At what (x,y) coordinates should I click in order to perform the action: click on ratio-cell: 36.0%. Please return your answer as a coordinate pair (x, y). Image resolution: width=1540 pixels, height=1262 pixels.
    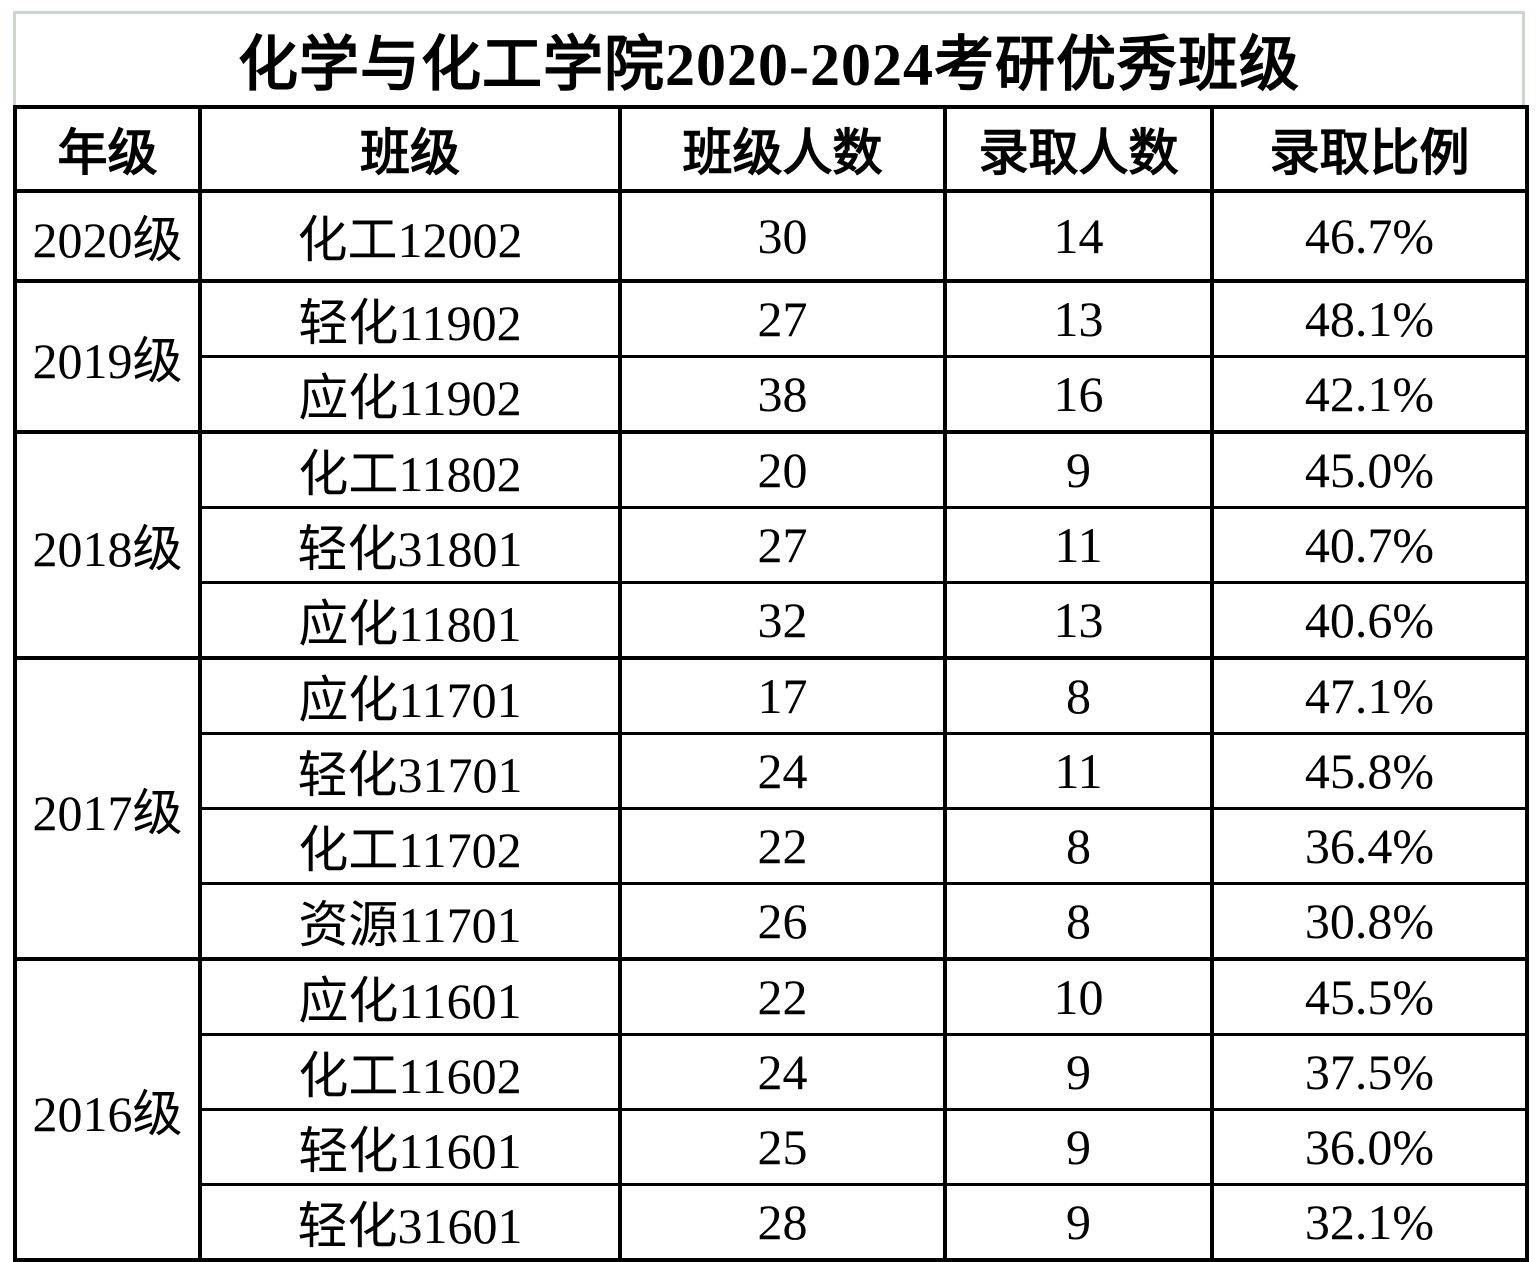
    Looking at the image, I should click on (1369, 1147).